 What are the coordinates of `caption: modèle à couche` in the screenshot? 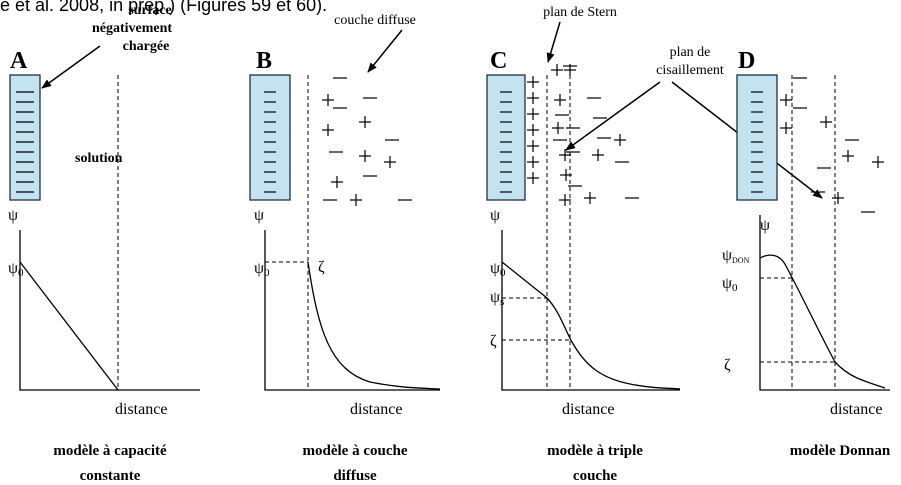 It's located at (355, 451).